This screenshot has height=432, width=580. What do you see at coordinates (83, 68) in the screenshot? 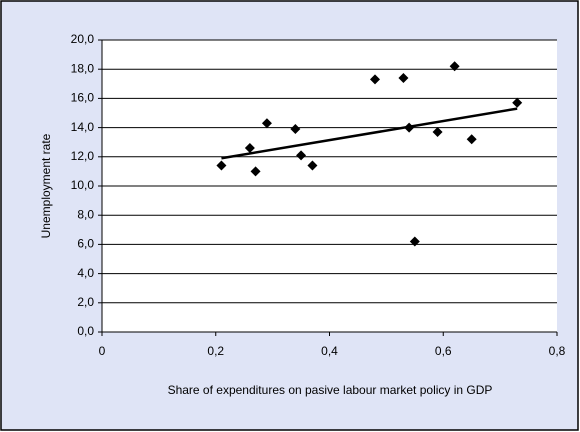
I see `y-tick-label: 18,0` at bounding box center [83, 68].